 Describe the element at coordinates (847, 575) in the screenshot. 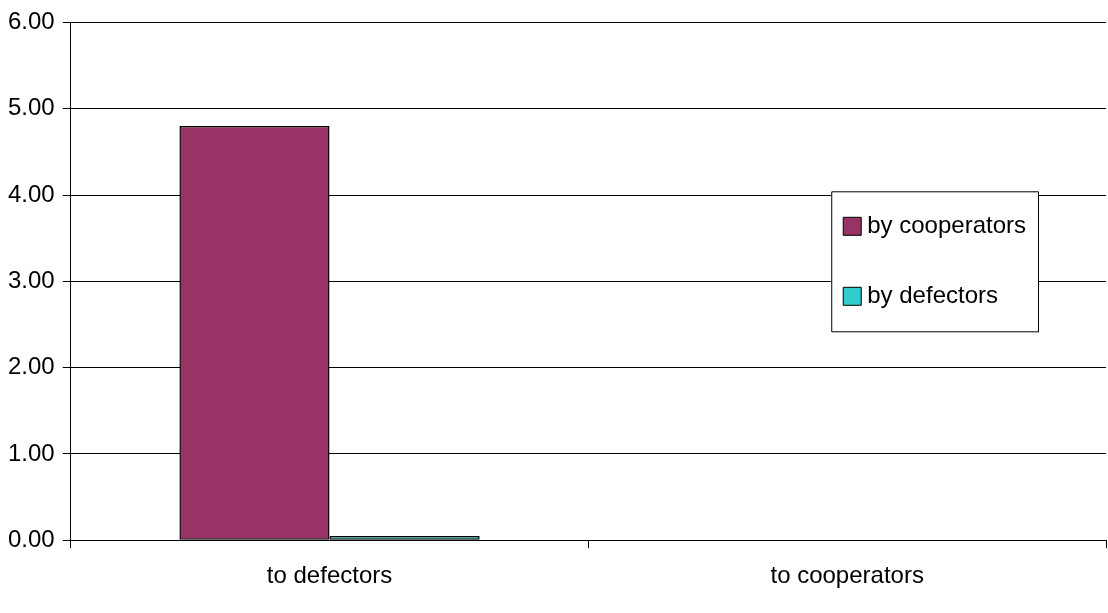

I see `x-tick-label: to cooperators` at that location.